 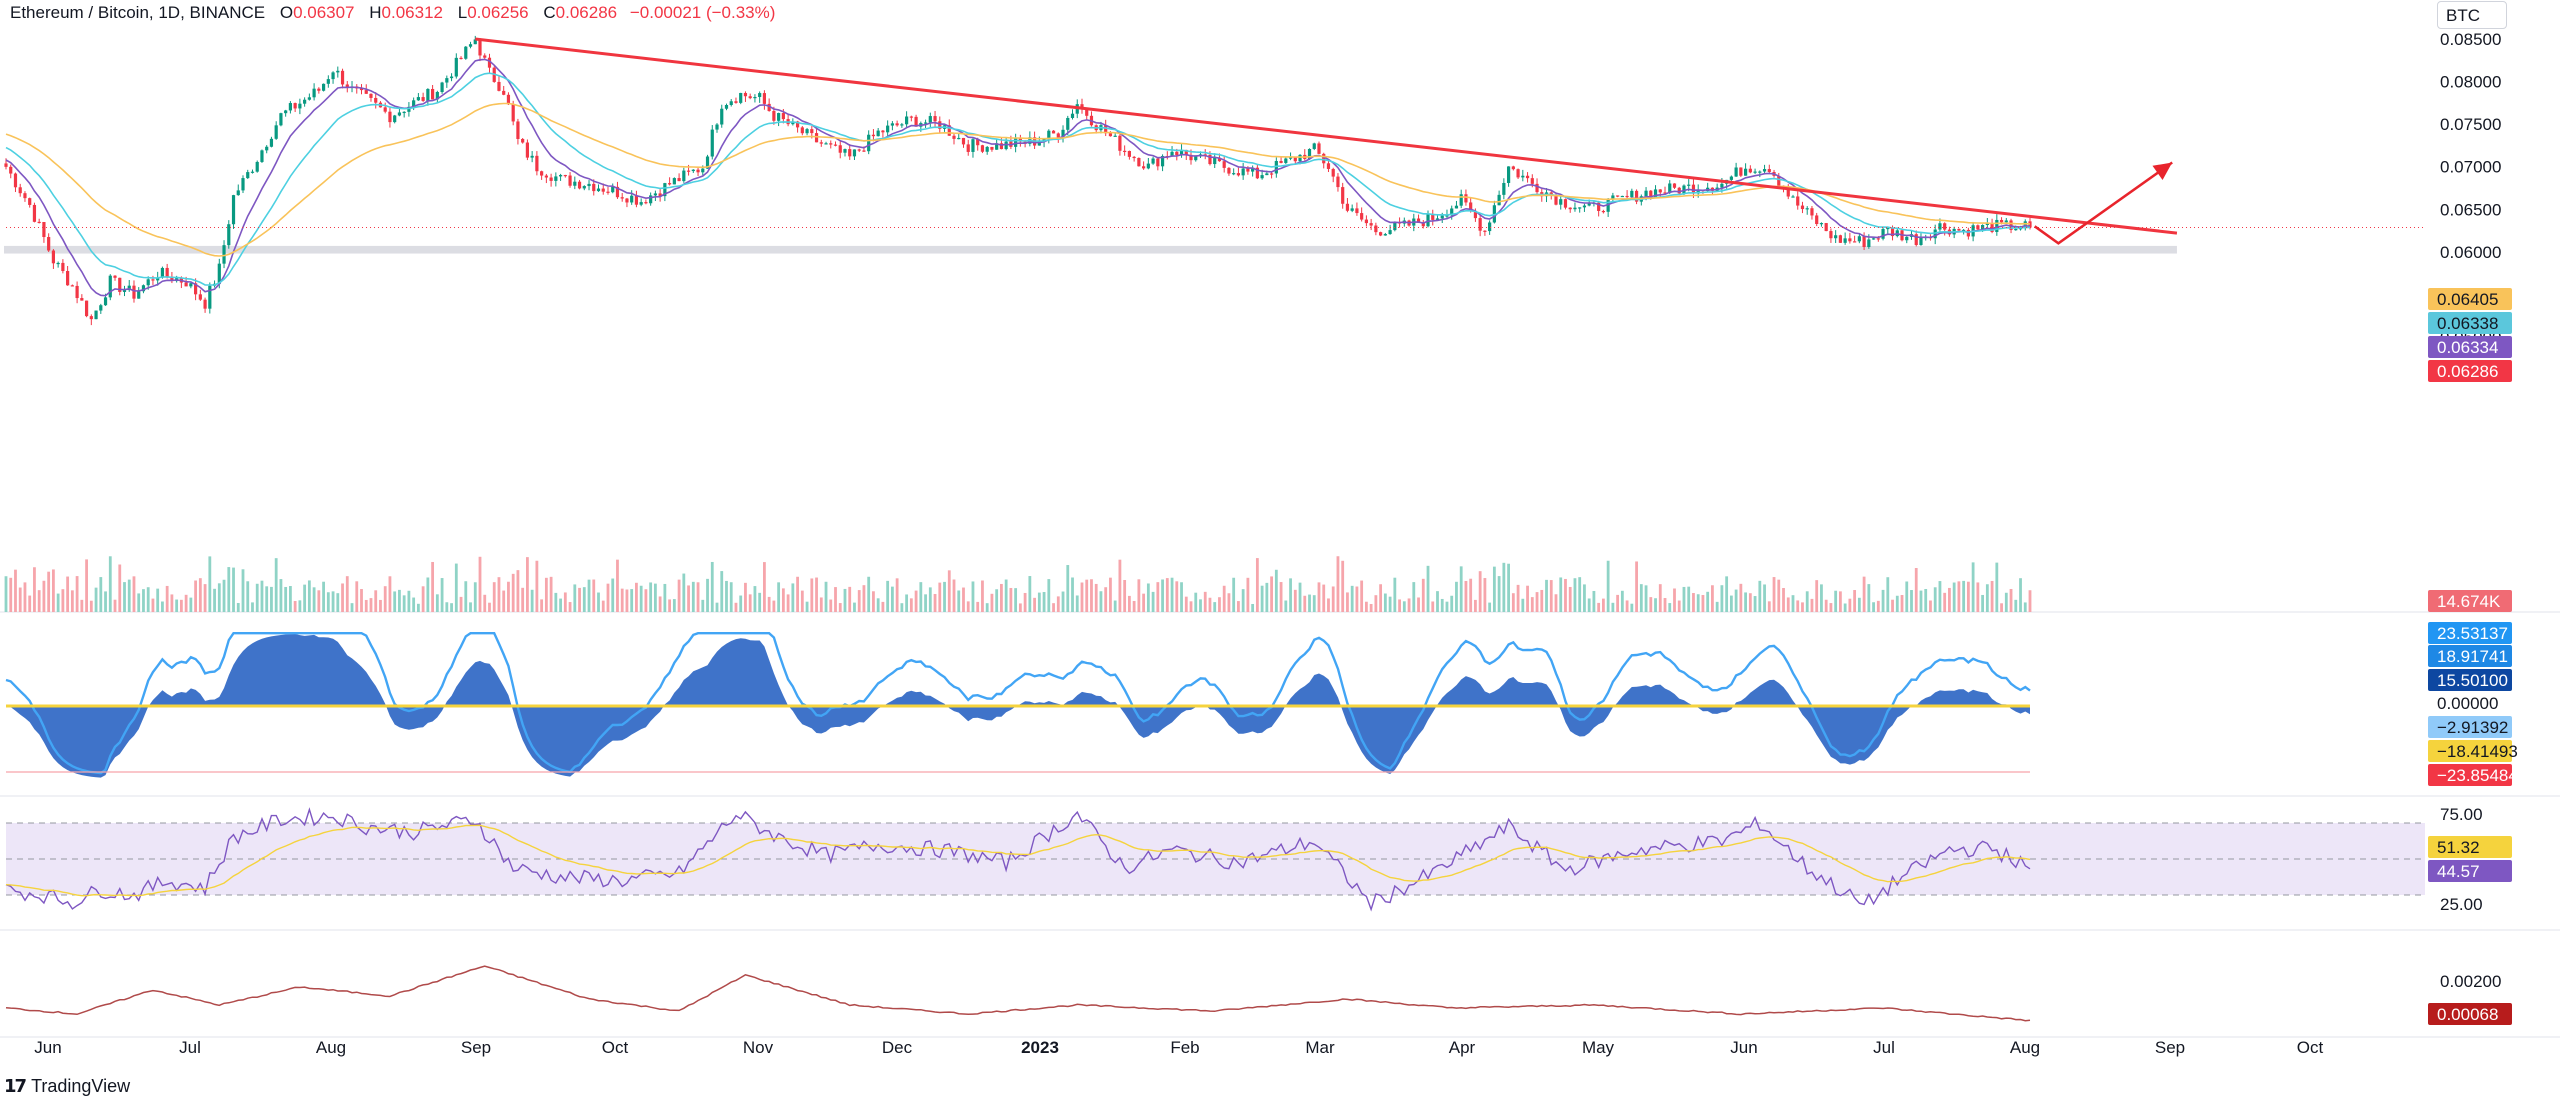 I want to click on time-axis-tick: Sep, so click(x=2170, y=1047).